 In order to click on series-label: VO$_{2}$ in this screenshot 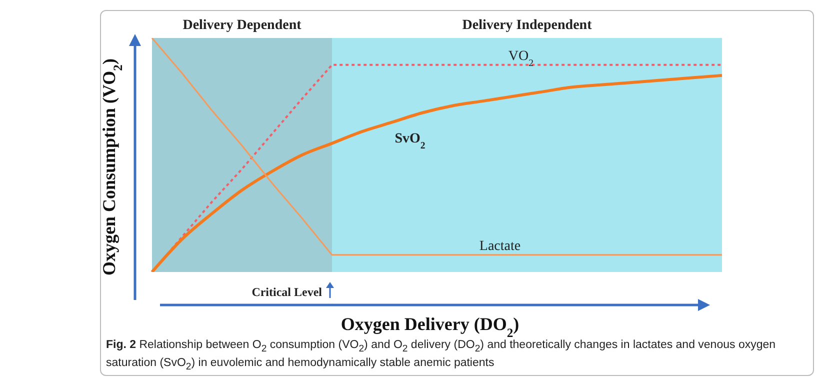, I will do `click(521, 58)`.